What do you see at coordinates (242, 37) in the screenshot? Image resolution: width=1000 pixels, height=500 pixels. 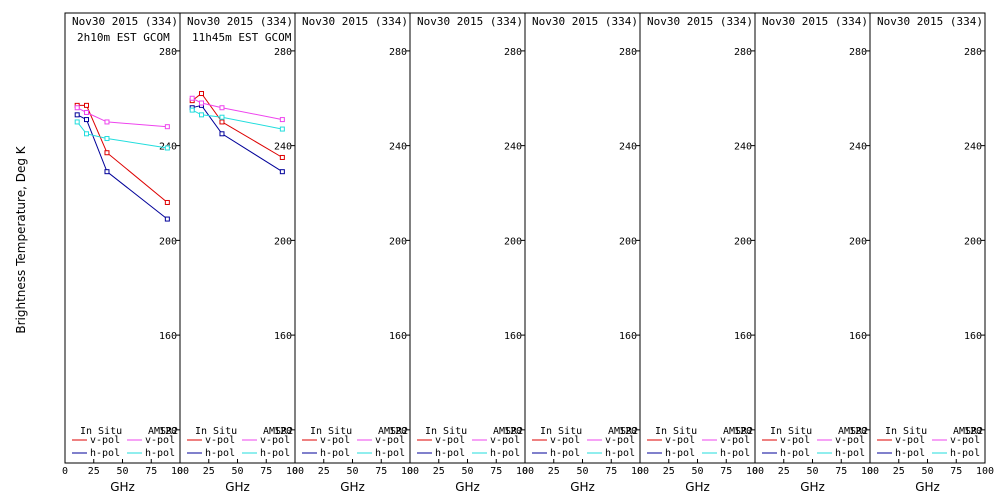 I see `panel-subtitle: 11h45m EST GCOM` at bounding box center [242, 37].